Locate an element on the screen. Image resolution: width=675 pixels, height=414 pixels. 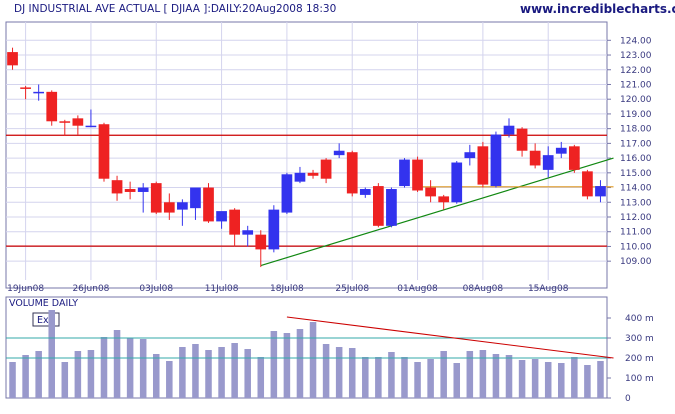
price-tick-label: 112.00 is located at coordinates (636, 218).